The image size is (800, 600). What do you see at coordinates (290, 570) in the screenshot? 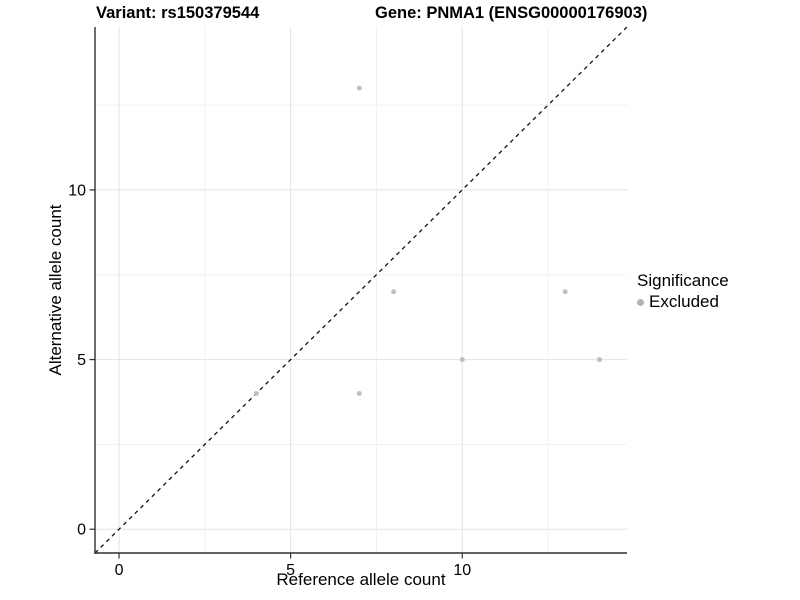
I see `x-tick-label: 5` at bounding box center [290, 570].